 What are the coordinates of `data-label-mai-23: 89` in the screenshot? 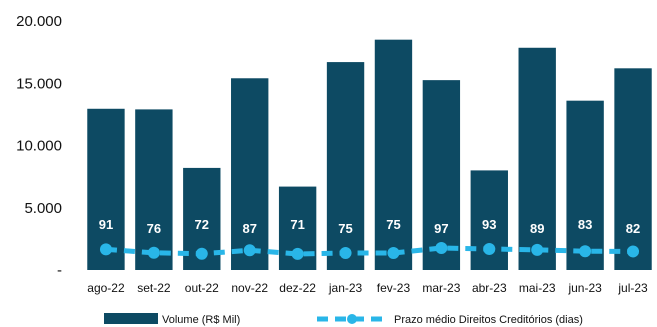 It's located at (537, 228).